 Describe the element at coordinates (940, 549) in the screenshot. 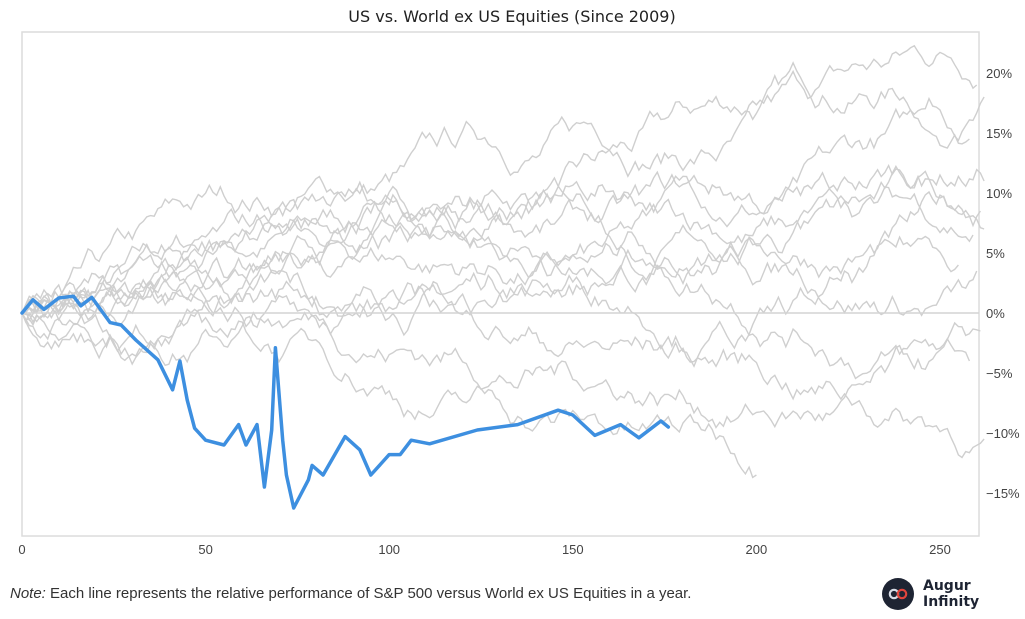

I see `x-tick-label: 250` at that location.